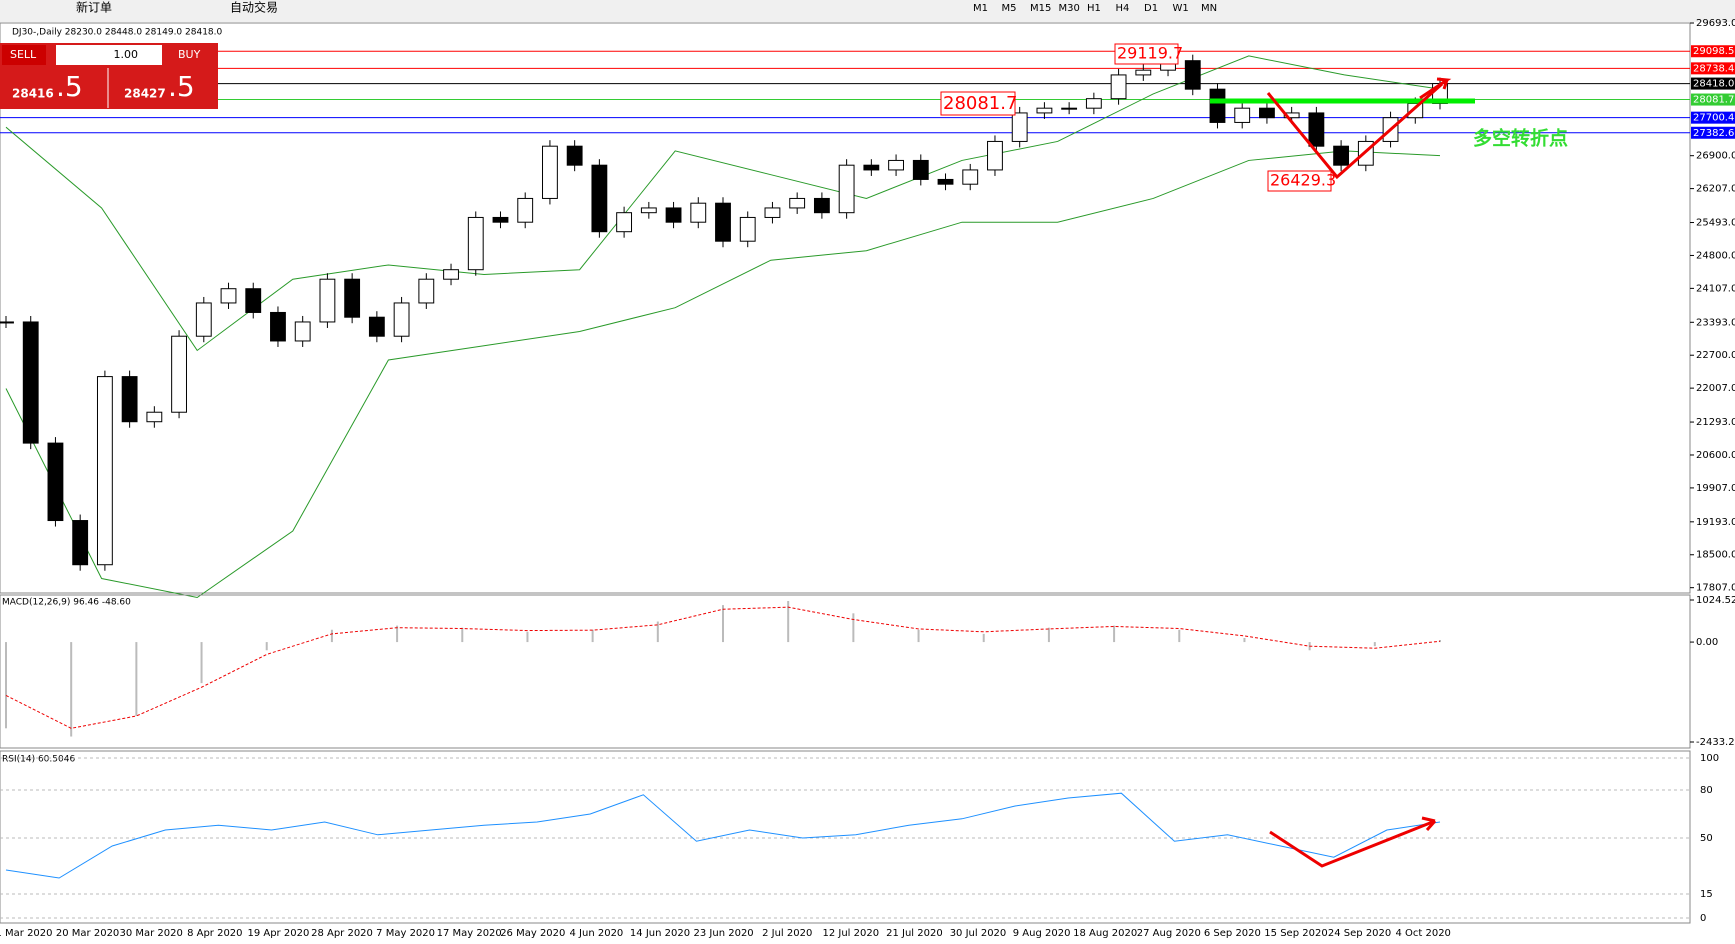  I want to click on level-label: 28418.0, so click(1713, 84).